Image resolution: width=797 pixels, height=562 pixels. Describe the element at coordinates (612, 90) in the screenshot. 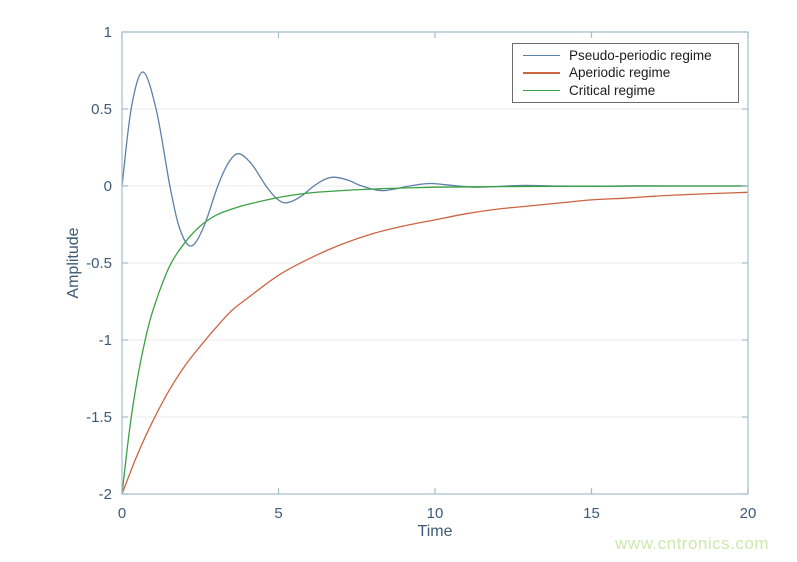

I see `legend-label: Critical regime` at that location.